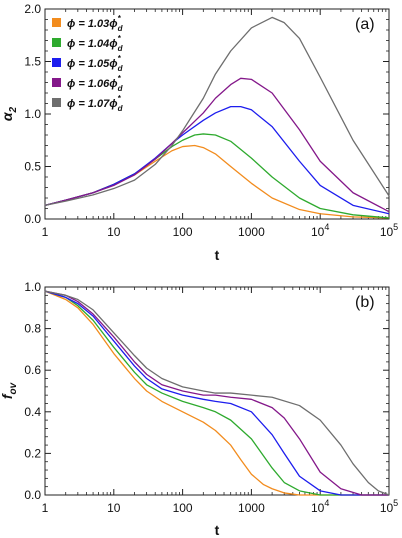 Image resolution: width=402 pixels, height=538 pixels. I want to click on legend-label: ϕ = 1.05ϕd*, so click(95, 63).